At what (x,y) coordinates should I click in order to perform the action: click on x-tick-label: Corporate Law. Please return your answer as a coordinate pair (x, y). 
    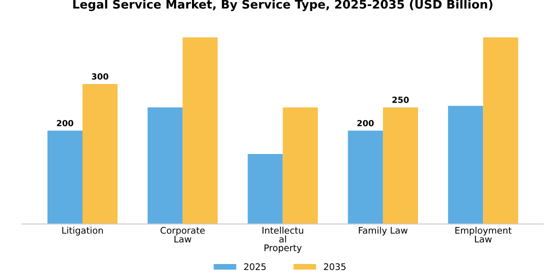
    Looking at the image, I should click on (182, 234).